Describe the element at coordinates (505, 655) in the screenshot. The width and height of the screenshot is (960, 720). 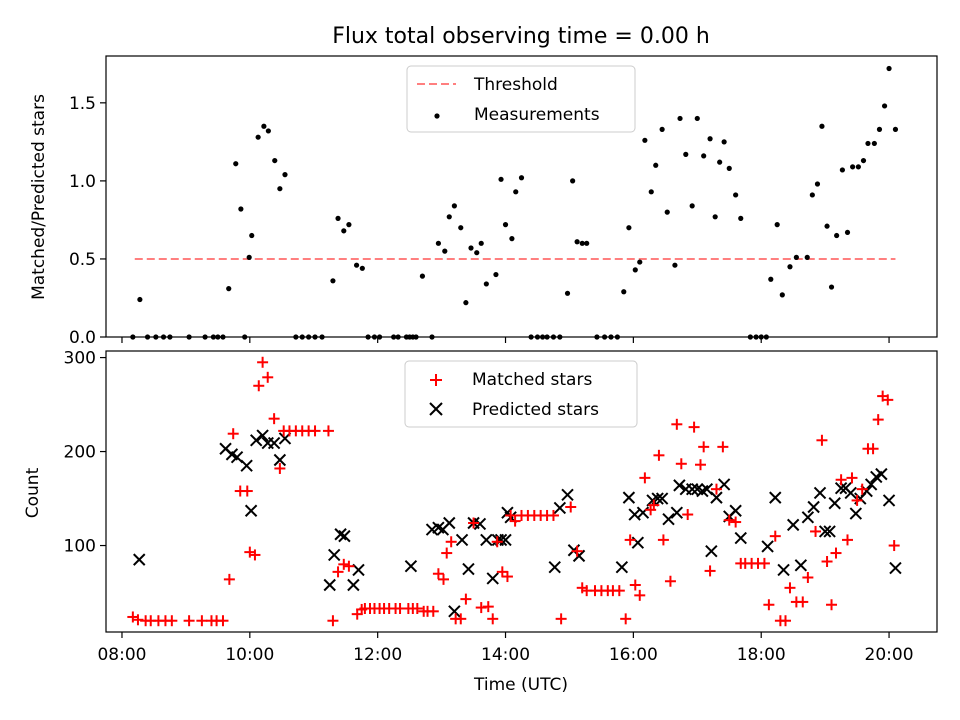
I see `bottom-x-tick-label: 14:00` at that location.